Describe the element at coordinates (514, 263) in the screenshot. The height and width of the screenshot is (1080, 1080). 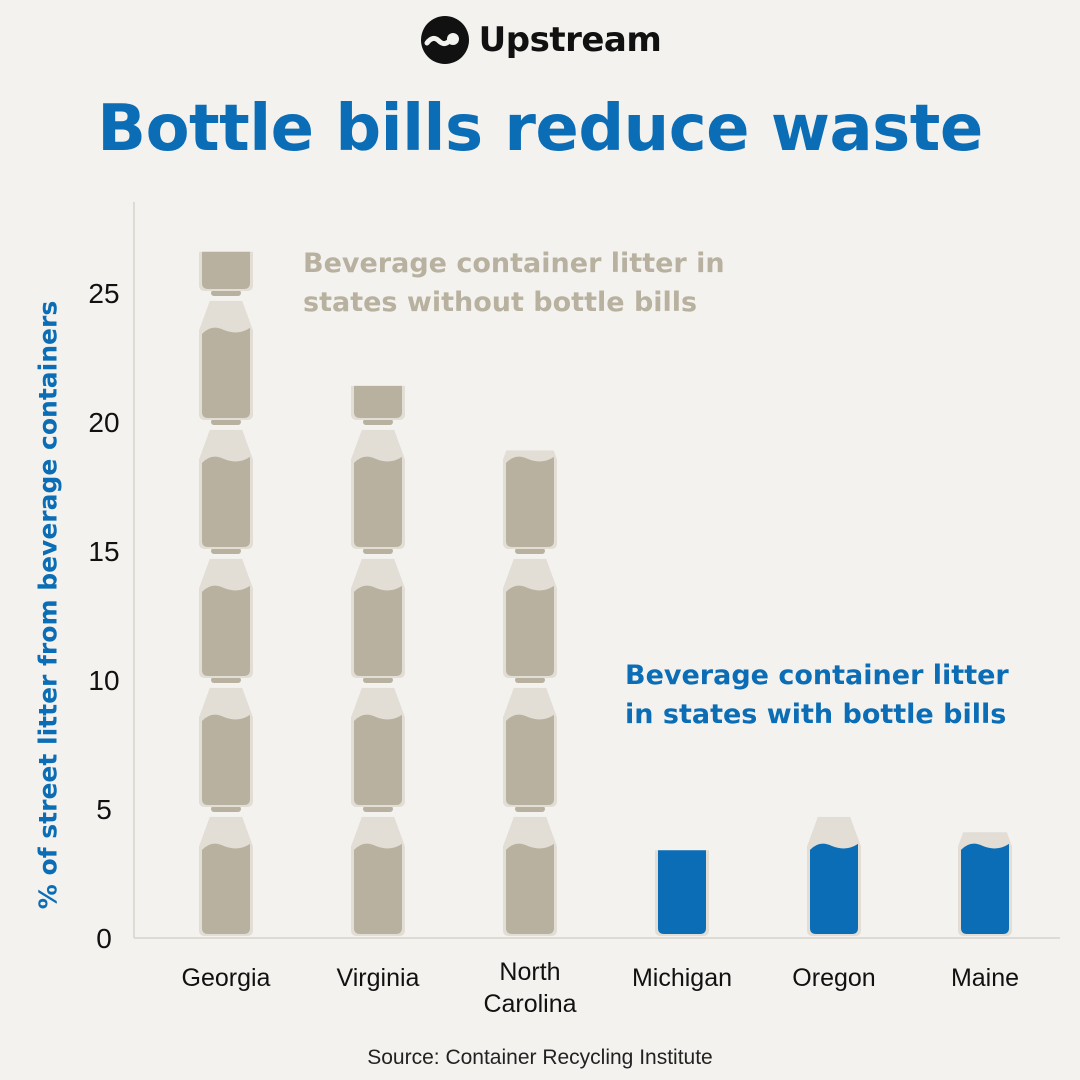
I see `group-annotation: Beverage container litter in` at that location.